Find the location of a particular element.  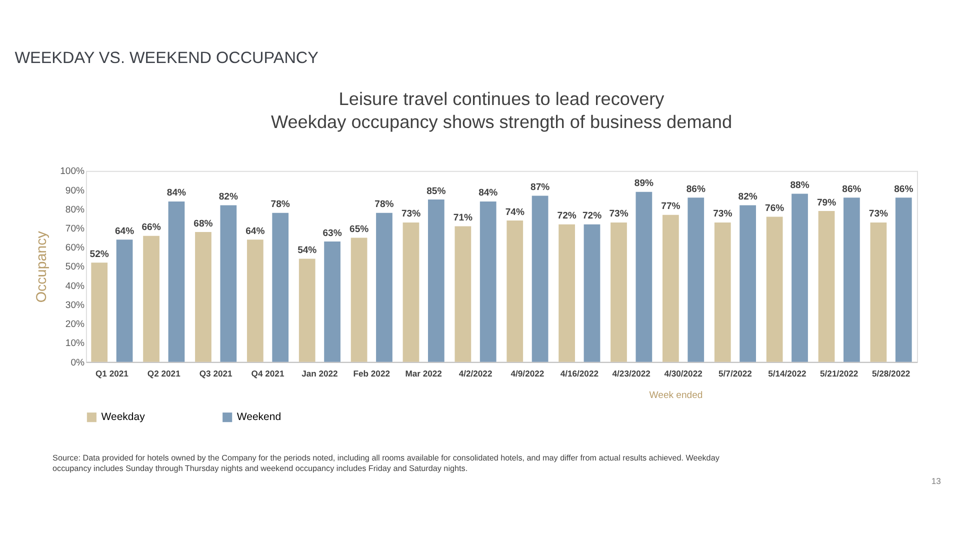

data-label: 88% is located at coordinates (800, 186).